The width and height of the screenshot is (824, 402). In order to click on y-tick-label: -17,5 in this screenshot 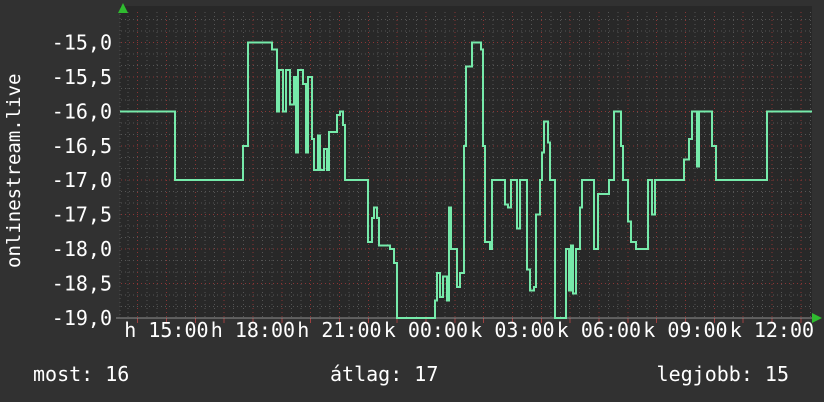, I will do `click(82, 215)`.